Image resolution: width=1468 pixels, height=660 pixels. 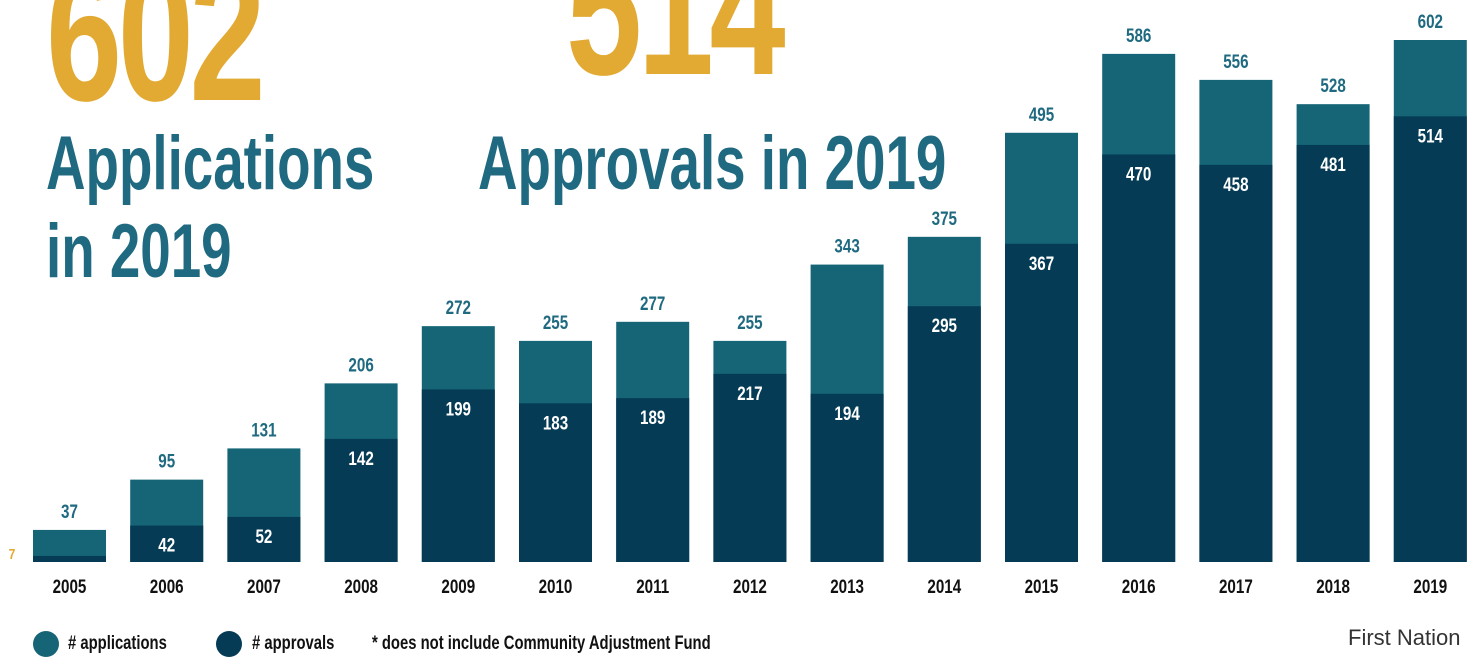 I want to click on label-applications-2013: 343, so click(x=846, y=246).